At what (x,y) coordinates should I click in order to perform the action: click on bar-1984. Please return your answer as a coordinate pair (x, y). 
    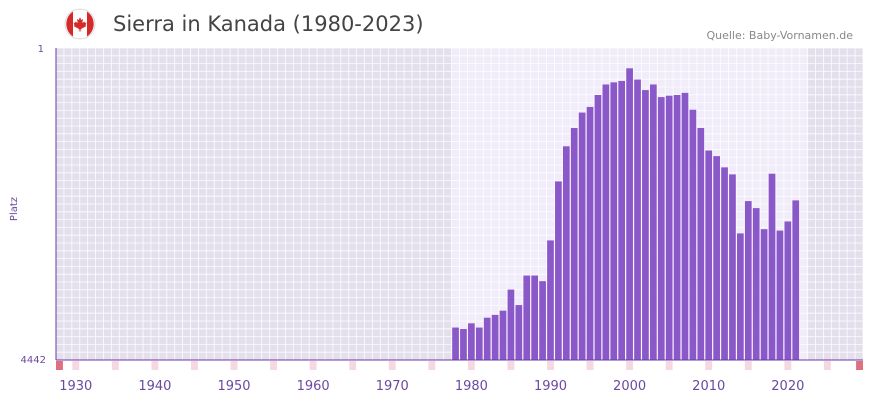
    Looking at the image, I should click on (503, 335).